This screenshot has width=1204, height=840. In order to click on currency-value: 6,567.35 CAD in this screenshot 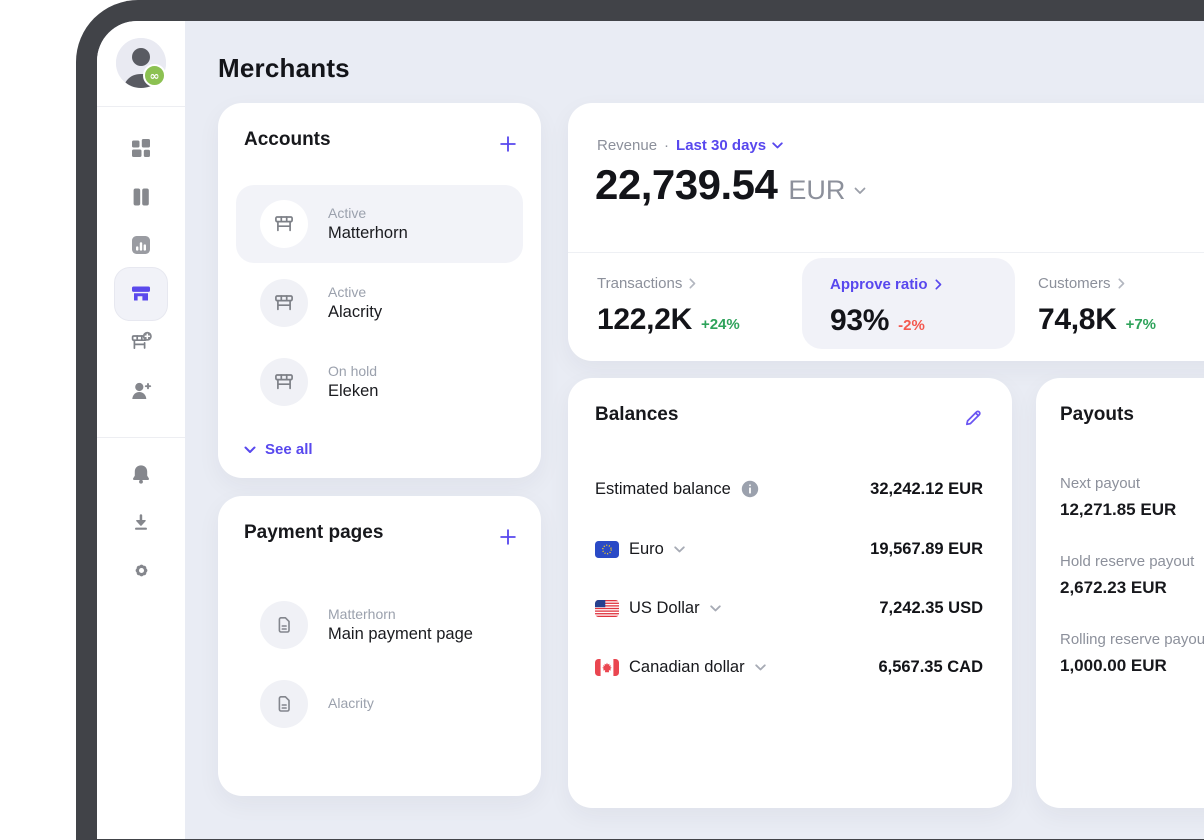, I will do `click(930, 666)`.